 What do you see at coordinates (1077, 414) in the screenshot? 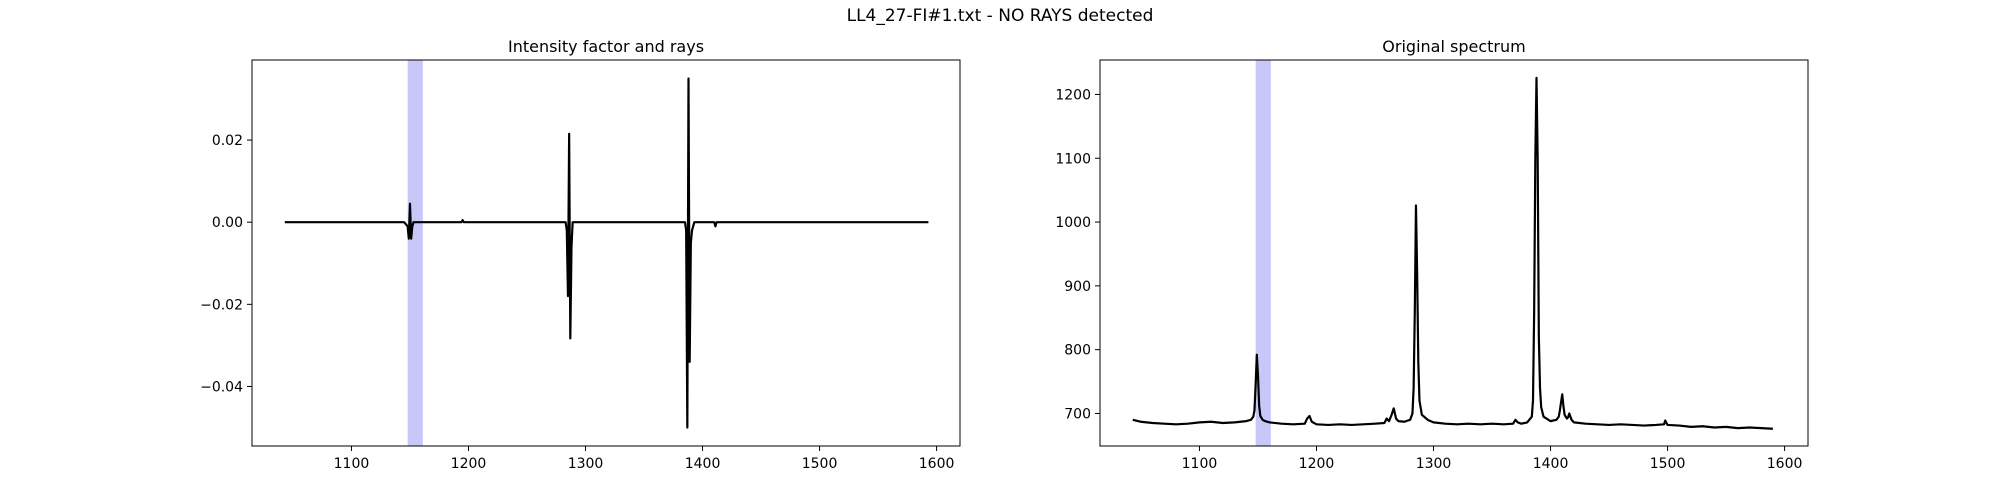
I see `y-tick-label: 700` at bounding box center [1077, 414].